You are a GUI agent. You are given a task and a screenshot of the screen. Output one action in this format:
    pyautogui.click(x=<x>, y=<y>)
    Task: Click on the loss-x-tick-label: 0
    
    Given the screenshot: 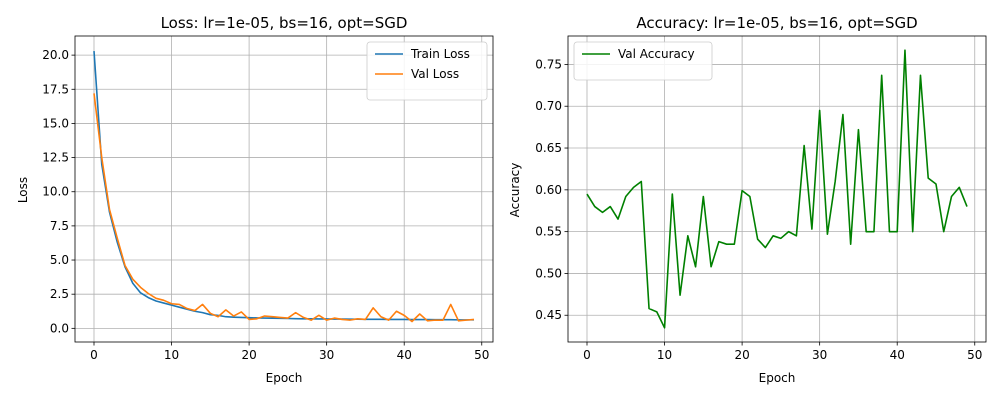 What is the action you would take?
    pyautogui.click(x=94, y=355)
    